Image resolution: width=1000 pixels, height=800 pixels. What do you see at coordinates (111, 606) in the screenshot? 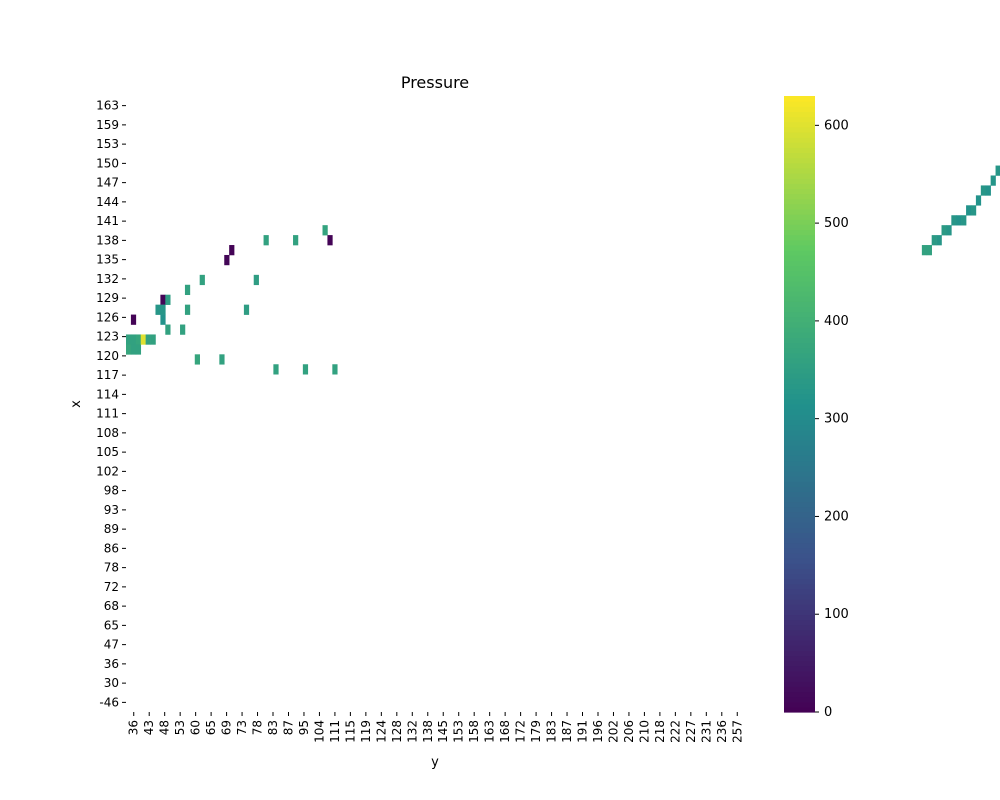
I see `y-tick-label: 68` at bounding box center [111, 606].